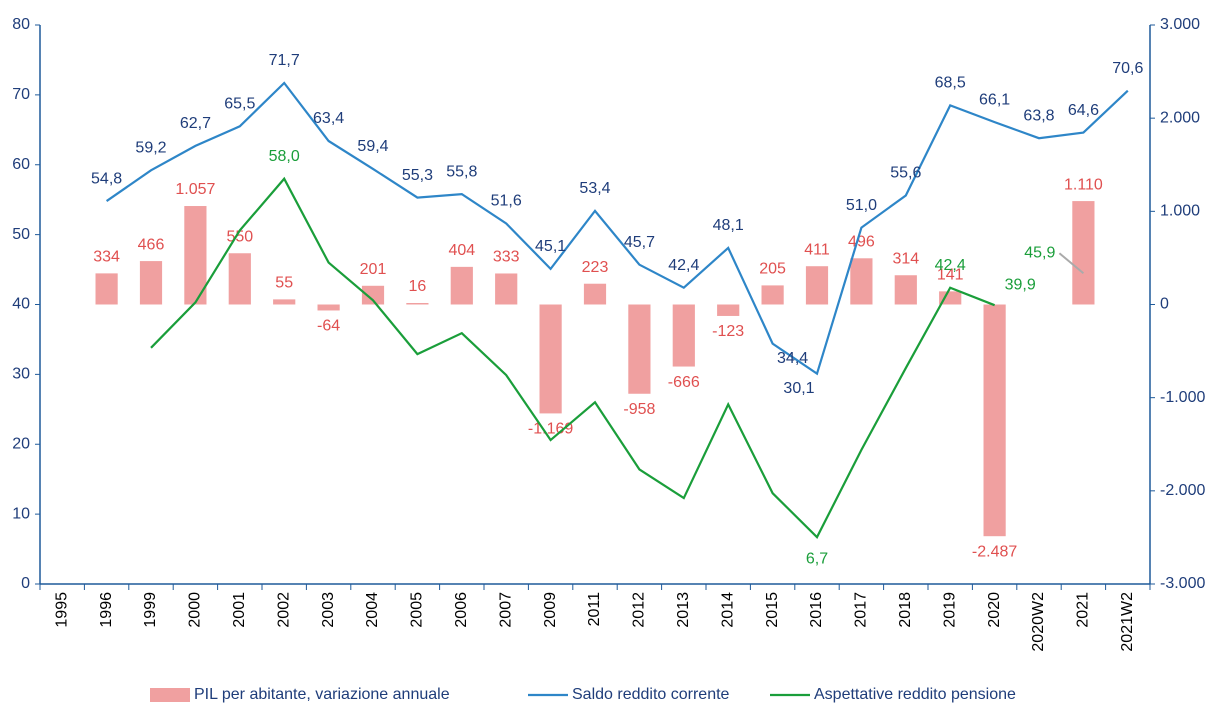 The width and height of the screenshot is (1218, 706). Describe the element at coordinates (651, 694) in the screenshot. I see `legend-label: Saldo reddito corrente` at that location.